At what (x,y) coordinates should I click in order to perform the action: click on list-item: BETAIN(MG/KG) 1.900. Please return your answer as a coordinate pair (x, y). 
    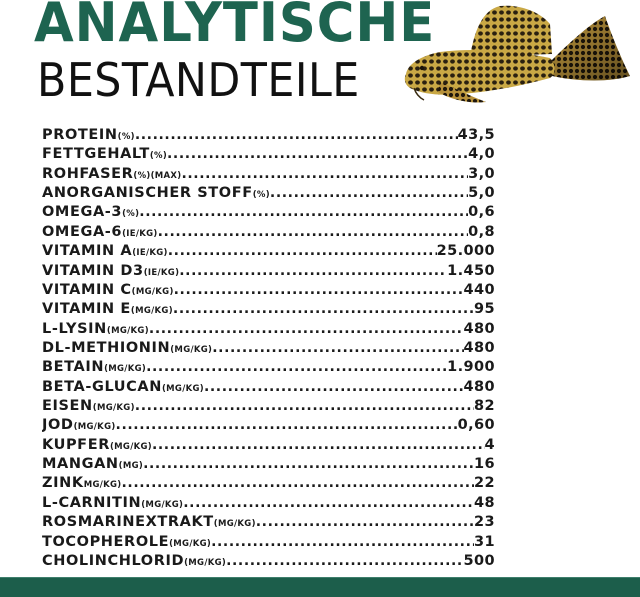
    Looking at the image, I should click on (268, 367).